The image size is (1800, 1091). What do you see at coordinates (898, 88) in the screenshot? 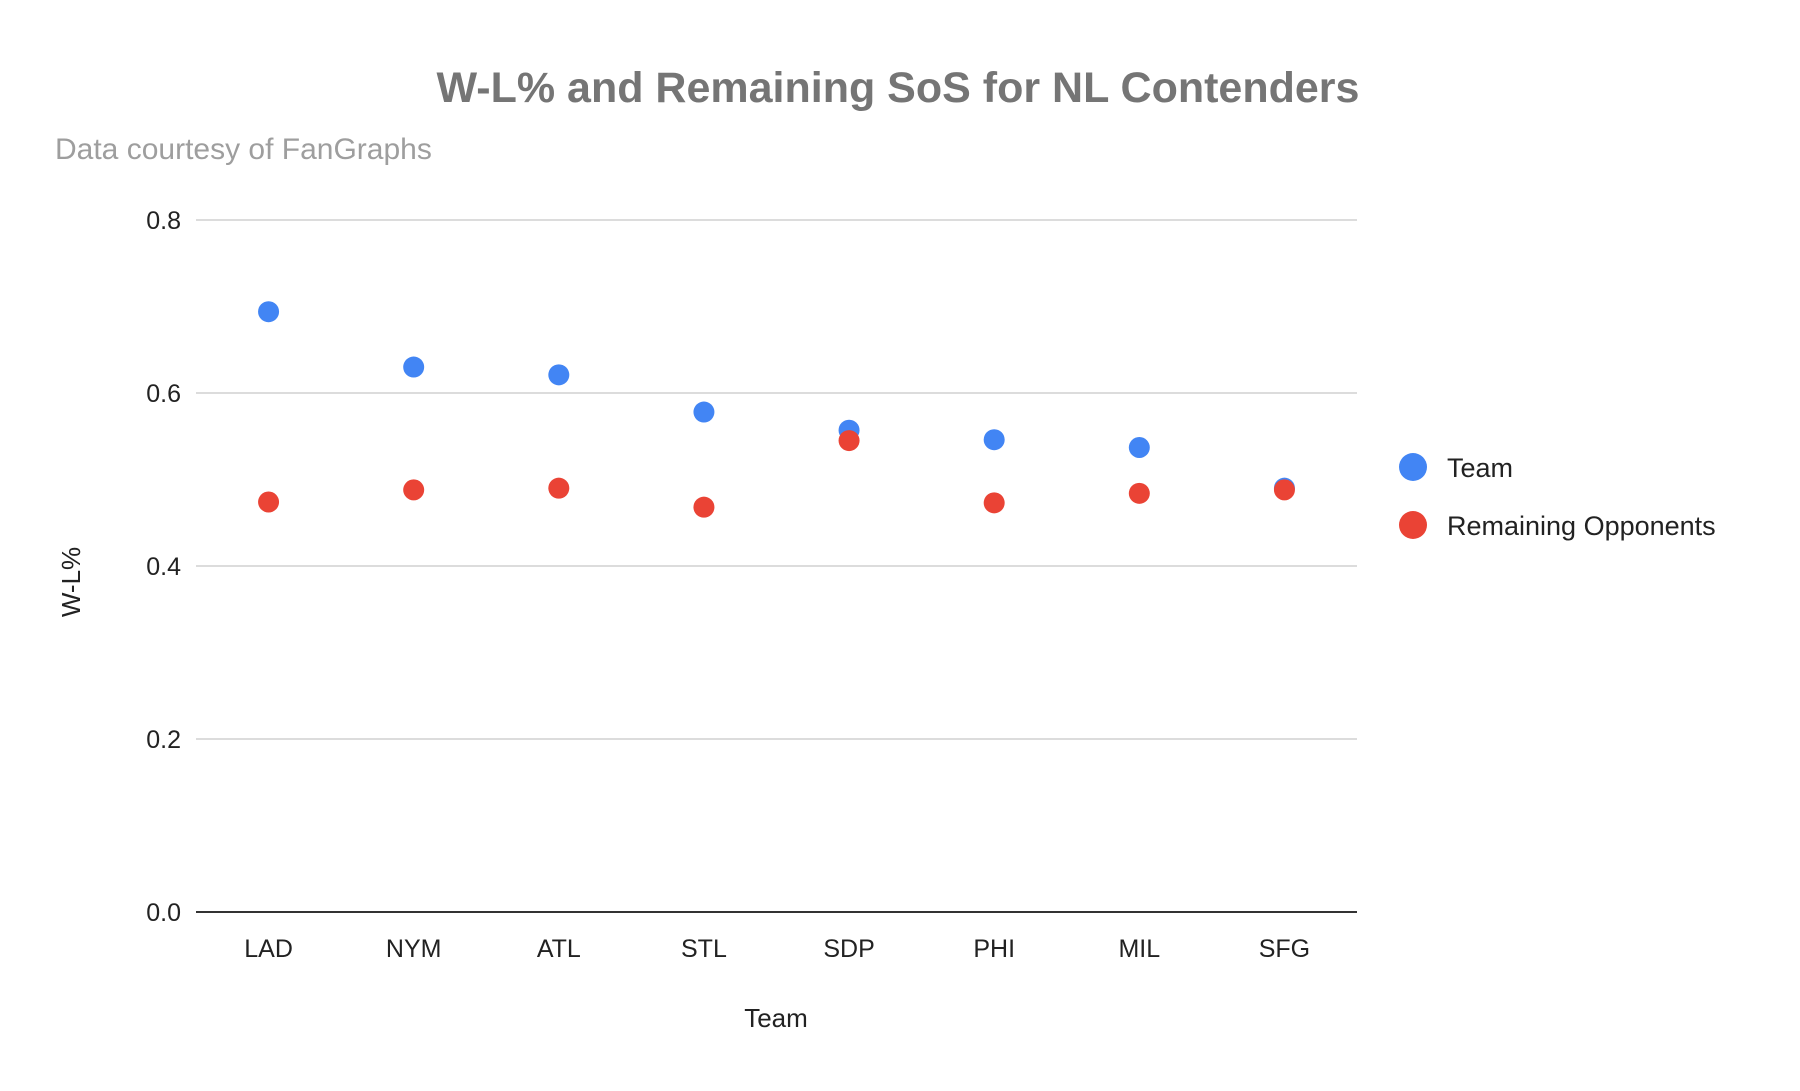
I see `chart-title: W-L% and Remaining SoS for NL Contenders` at bounding box center [898, 88].